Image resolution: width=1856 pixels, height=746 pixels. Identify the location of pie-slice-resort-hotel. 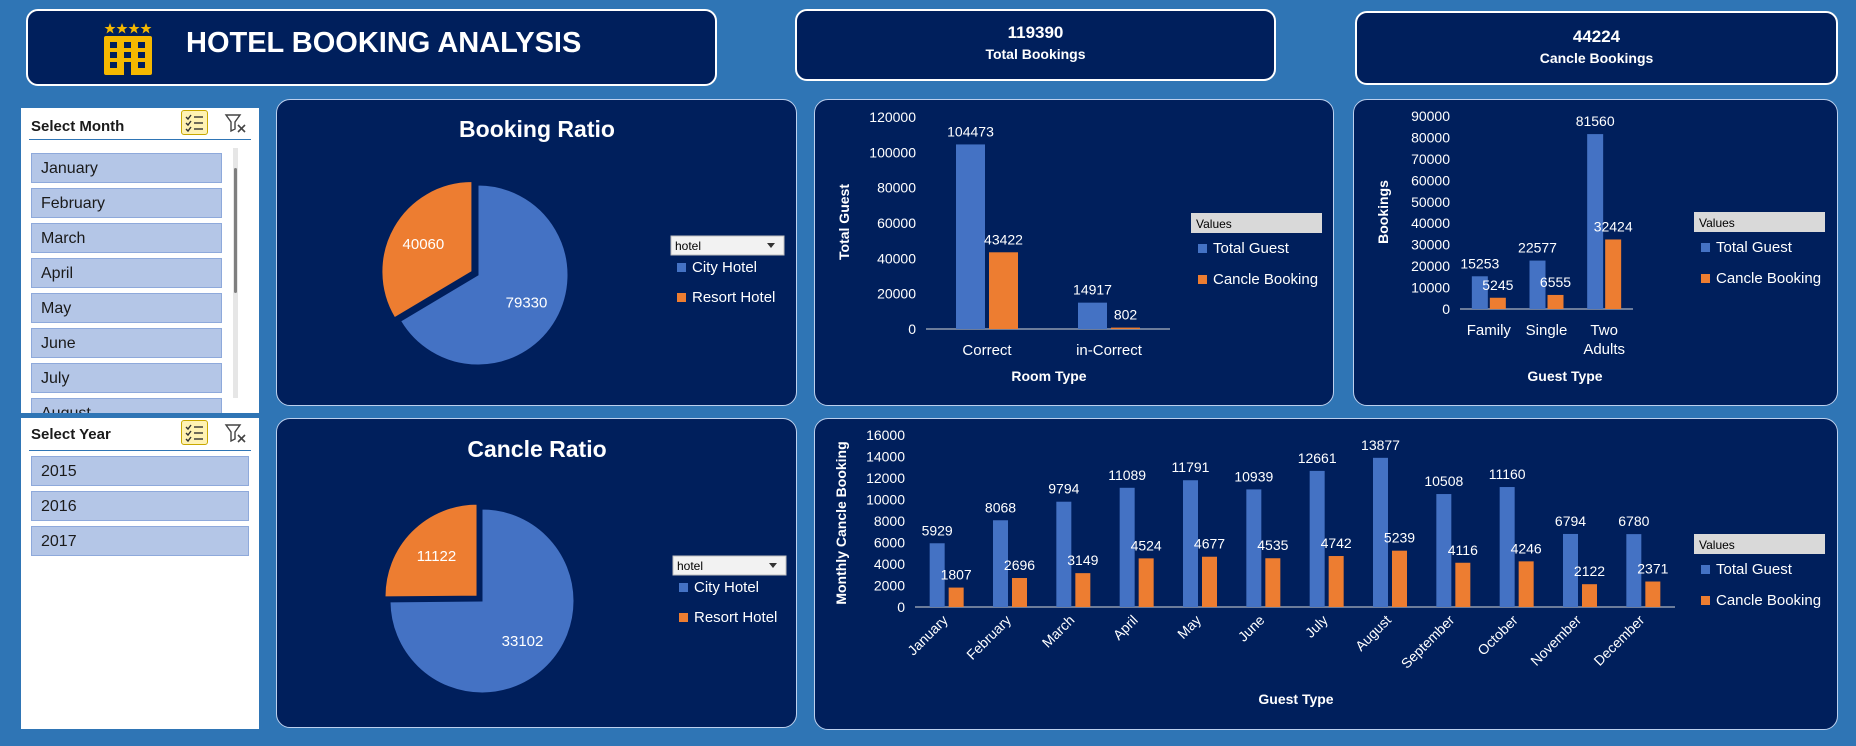
(427, 250).